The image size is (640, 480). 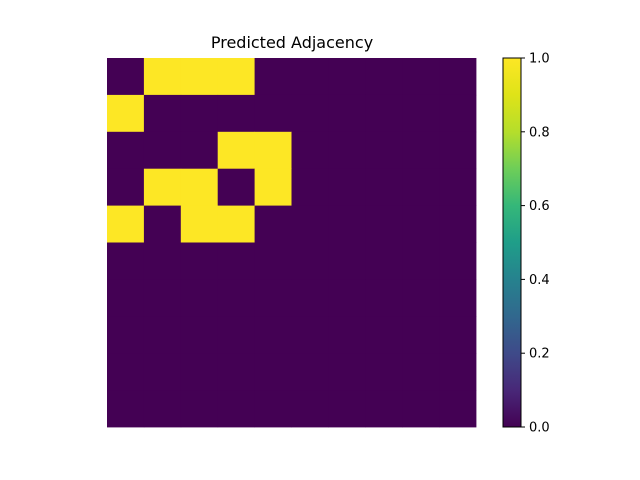 What do you see at coordinates (539, 59) in the screenshot?
I see `colorbar-tick-label: 1.0` at bounding box center [539, 59].